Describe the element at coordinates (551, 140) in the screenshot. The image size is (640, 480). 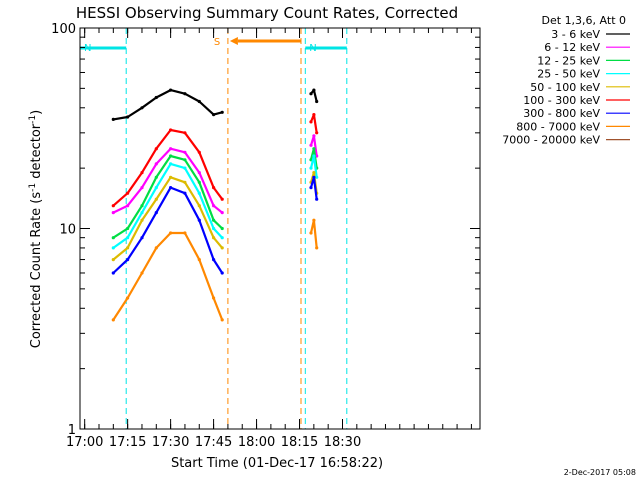
I see `legend-label: 7000 - 20000 keV` at that location.